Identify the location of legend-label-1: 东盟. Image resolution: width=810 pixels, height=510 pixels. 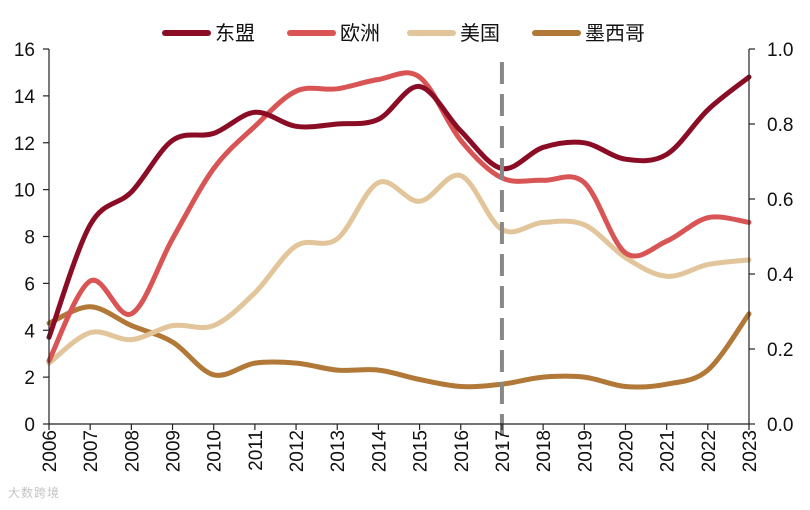
(235, 33).